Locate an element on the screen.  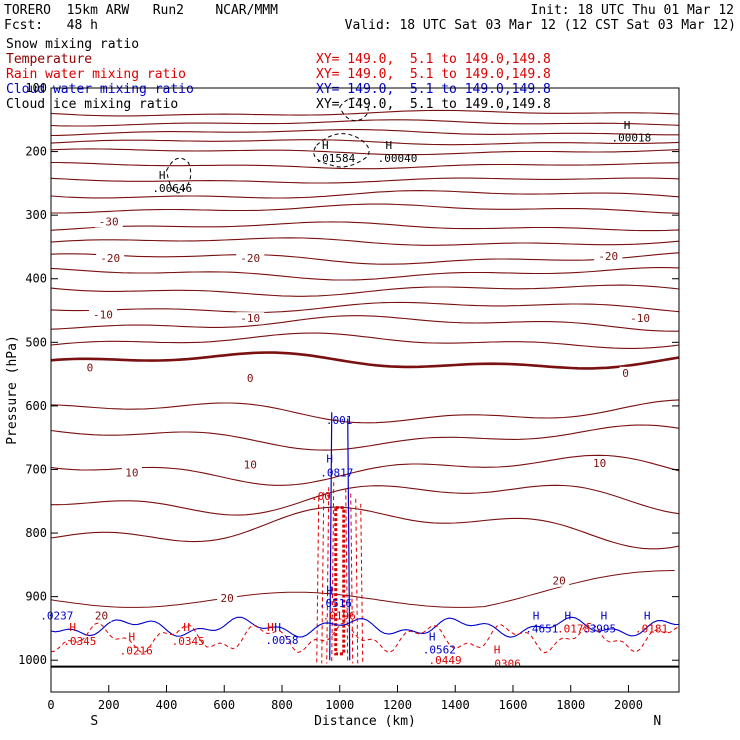
init-time: Init: 18 UTC Thu 01 Mar 12 is located at coordinates (632, 10).